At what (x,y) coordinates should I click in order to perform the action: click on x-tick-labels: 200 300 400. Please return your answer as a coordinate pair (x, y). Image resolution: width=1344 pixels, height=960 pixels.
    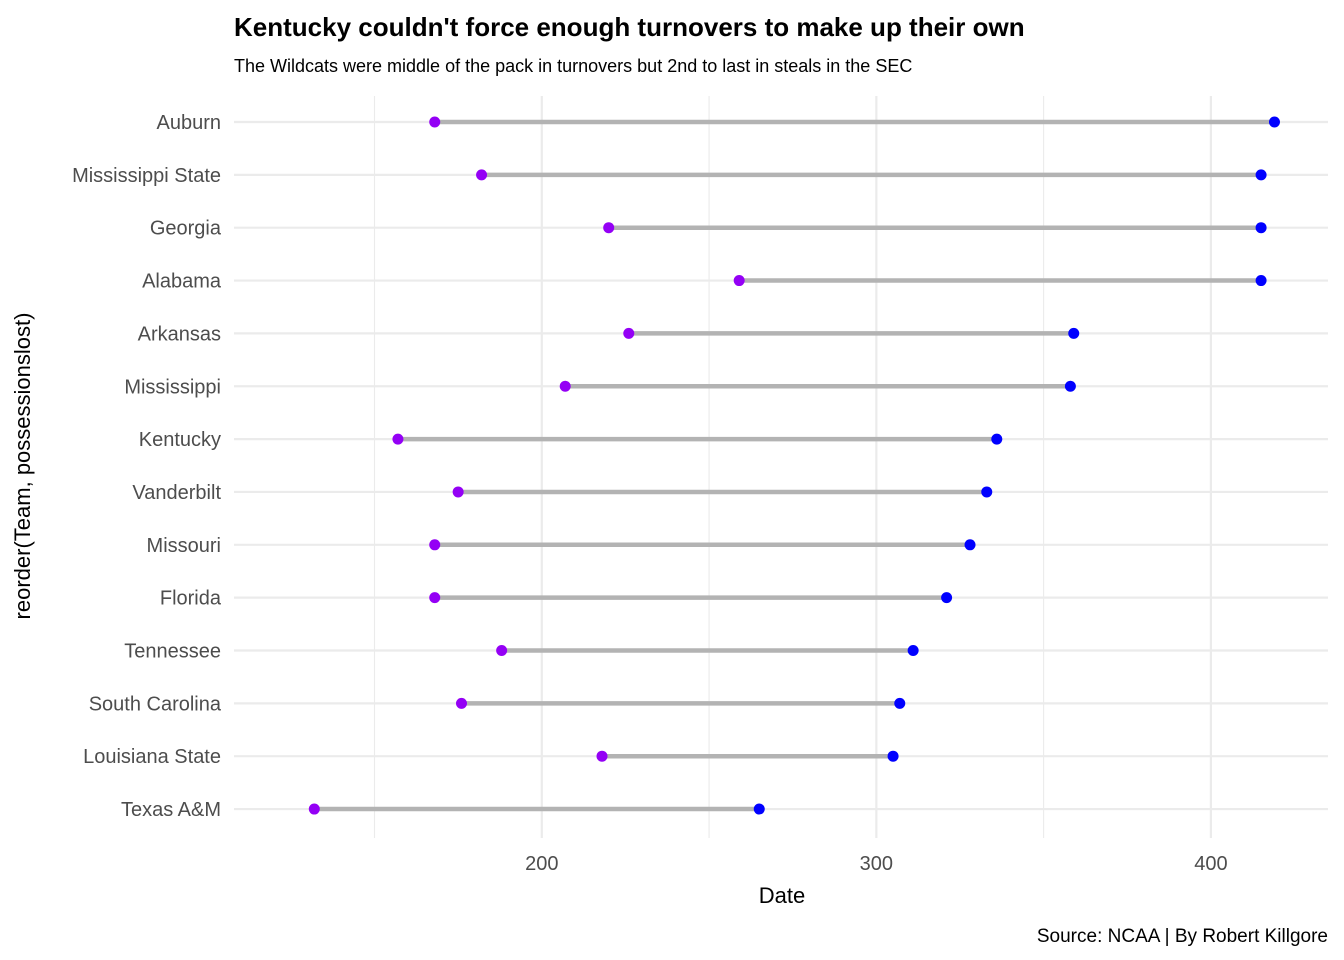
    Looking at the image, I should click on (876, 864).